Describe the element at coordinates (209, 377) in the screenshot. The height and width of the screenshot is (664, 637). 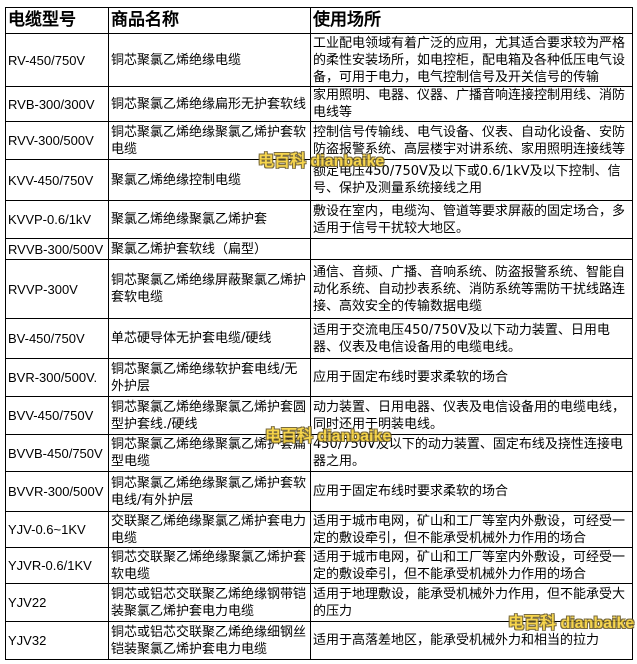
I see `name-cell: 铜芯聚氯乙烯绝缘软护套电线/无外护层` at that location.